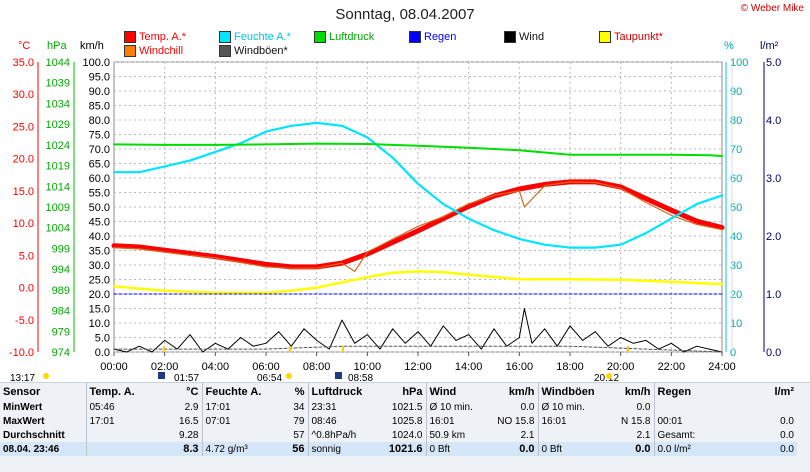 This screenshot has width=810, height=472. Describe the element at coordinates (61, 270) in the screenshot. I see `pressure-tick-label: 994` at that location.